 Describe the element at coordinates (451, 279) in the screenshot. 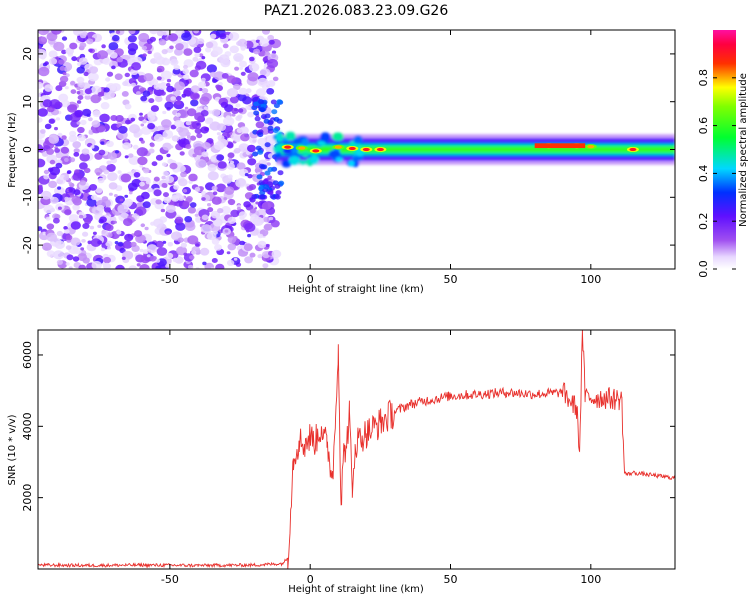

I see `x-tick-label: 50` at that location.